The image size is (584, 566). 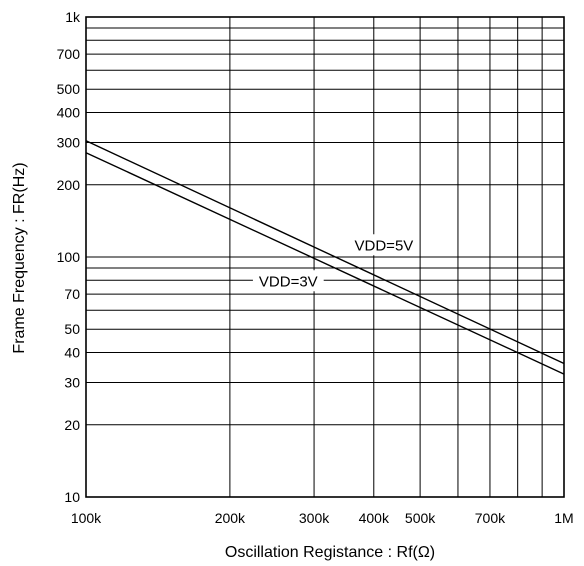 What do you see at coordinates (69, 89) in the screenshot?
I see `y-tick-label: 500` at bounding box center [69, 89].